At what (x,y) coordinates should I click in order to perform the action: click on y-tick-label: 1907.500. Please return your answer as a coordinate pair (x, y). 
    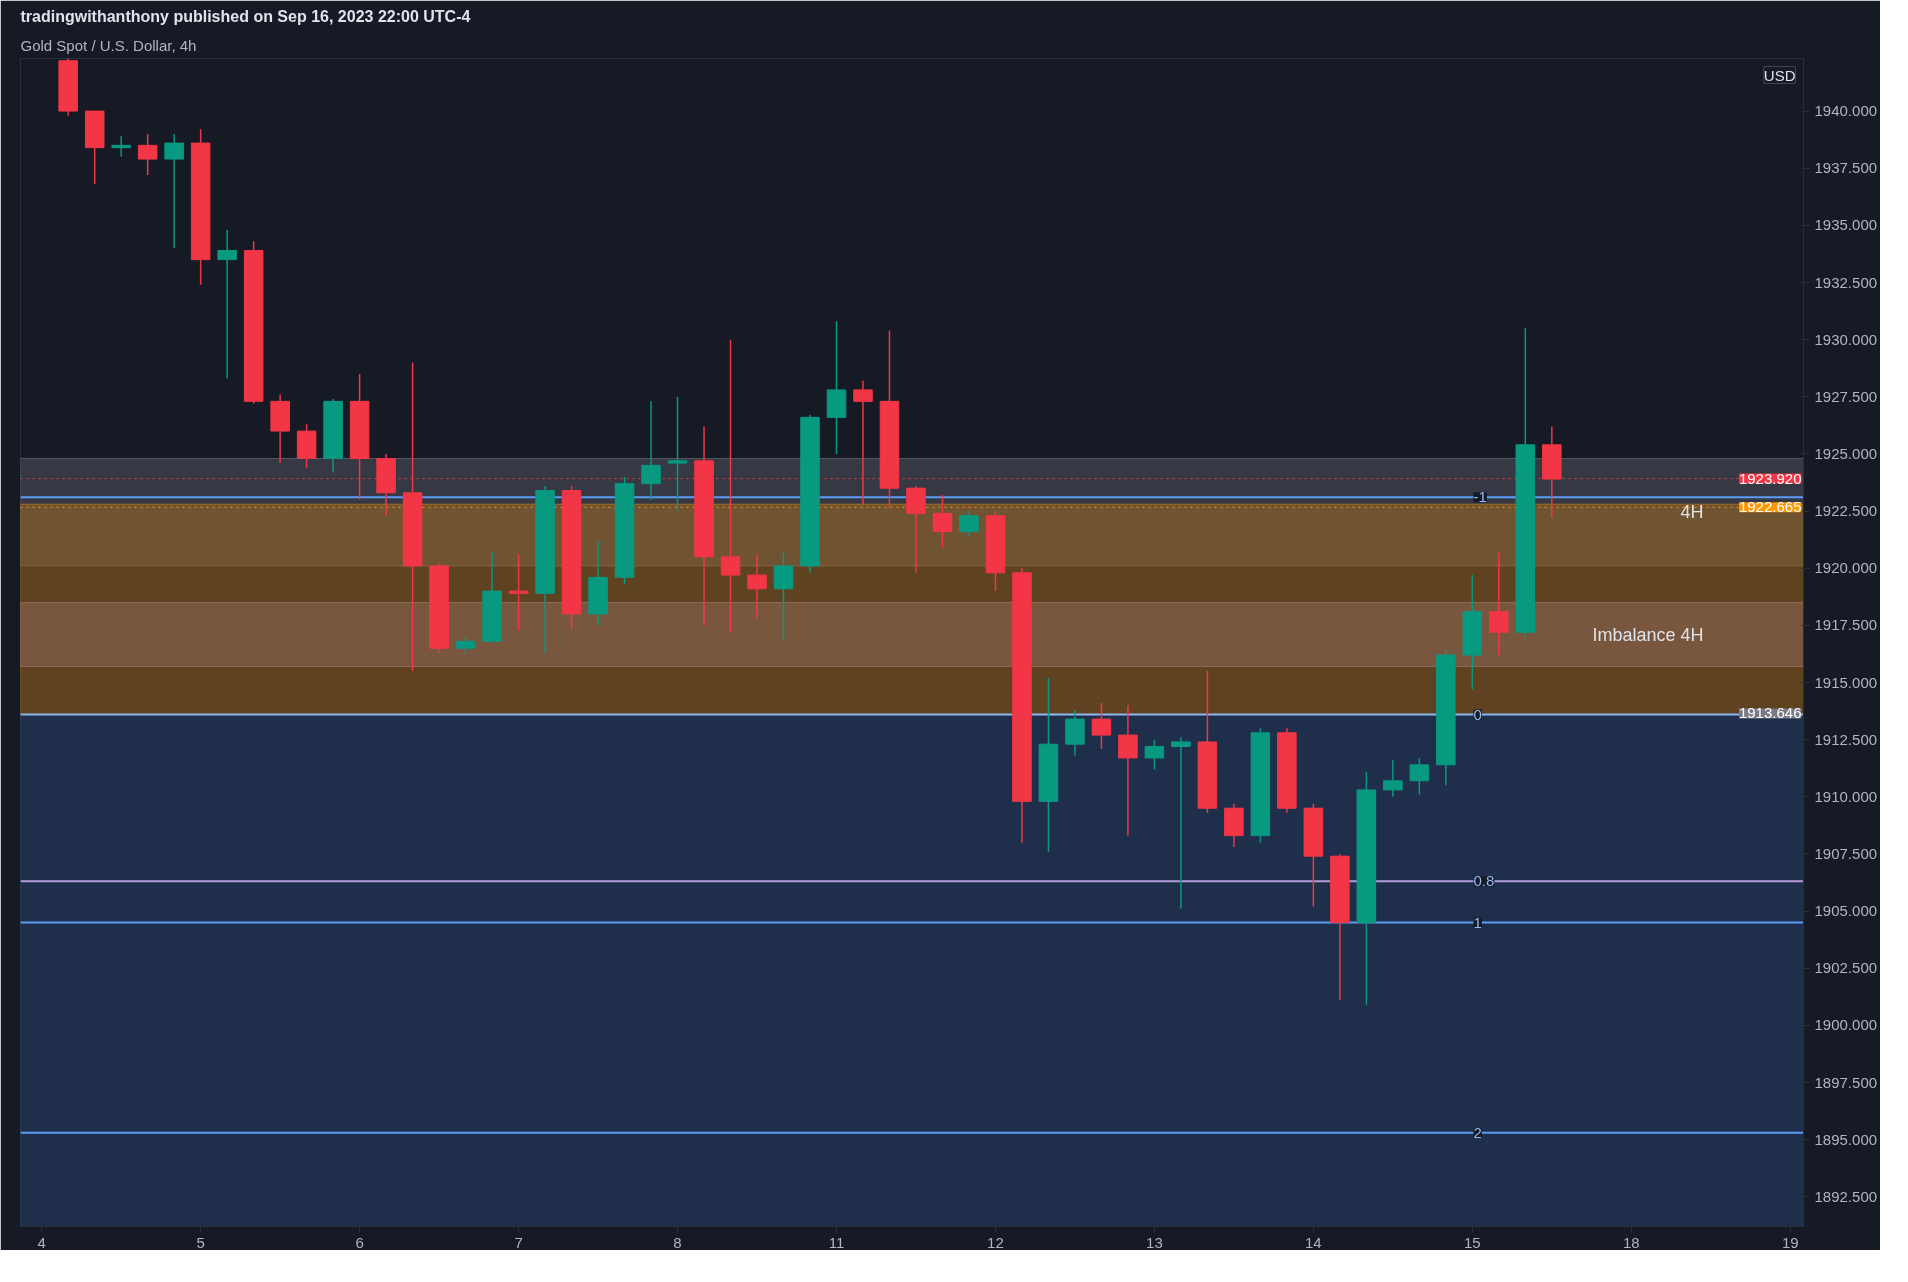
    Looking at the image, I should click on (1846, 853).